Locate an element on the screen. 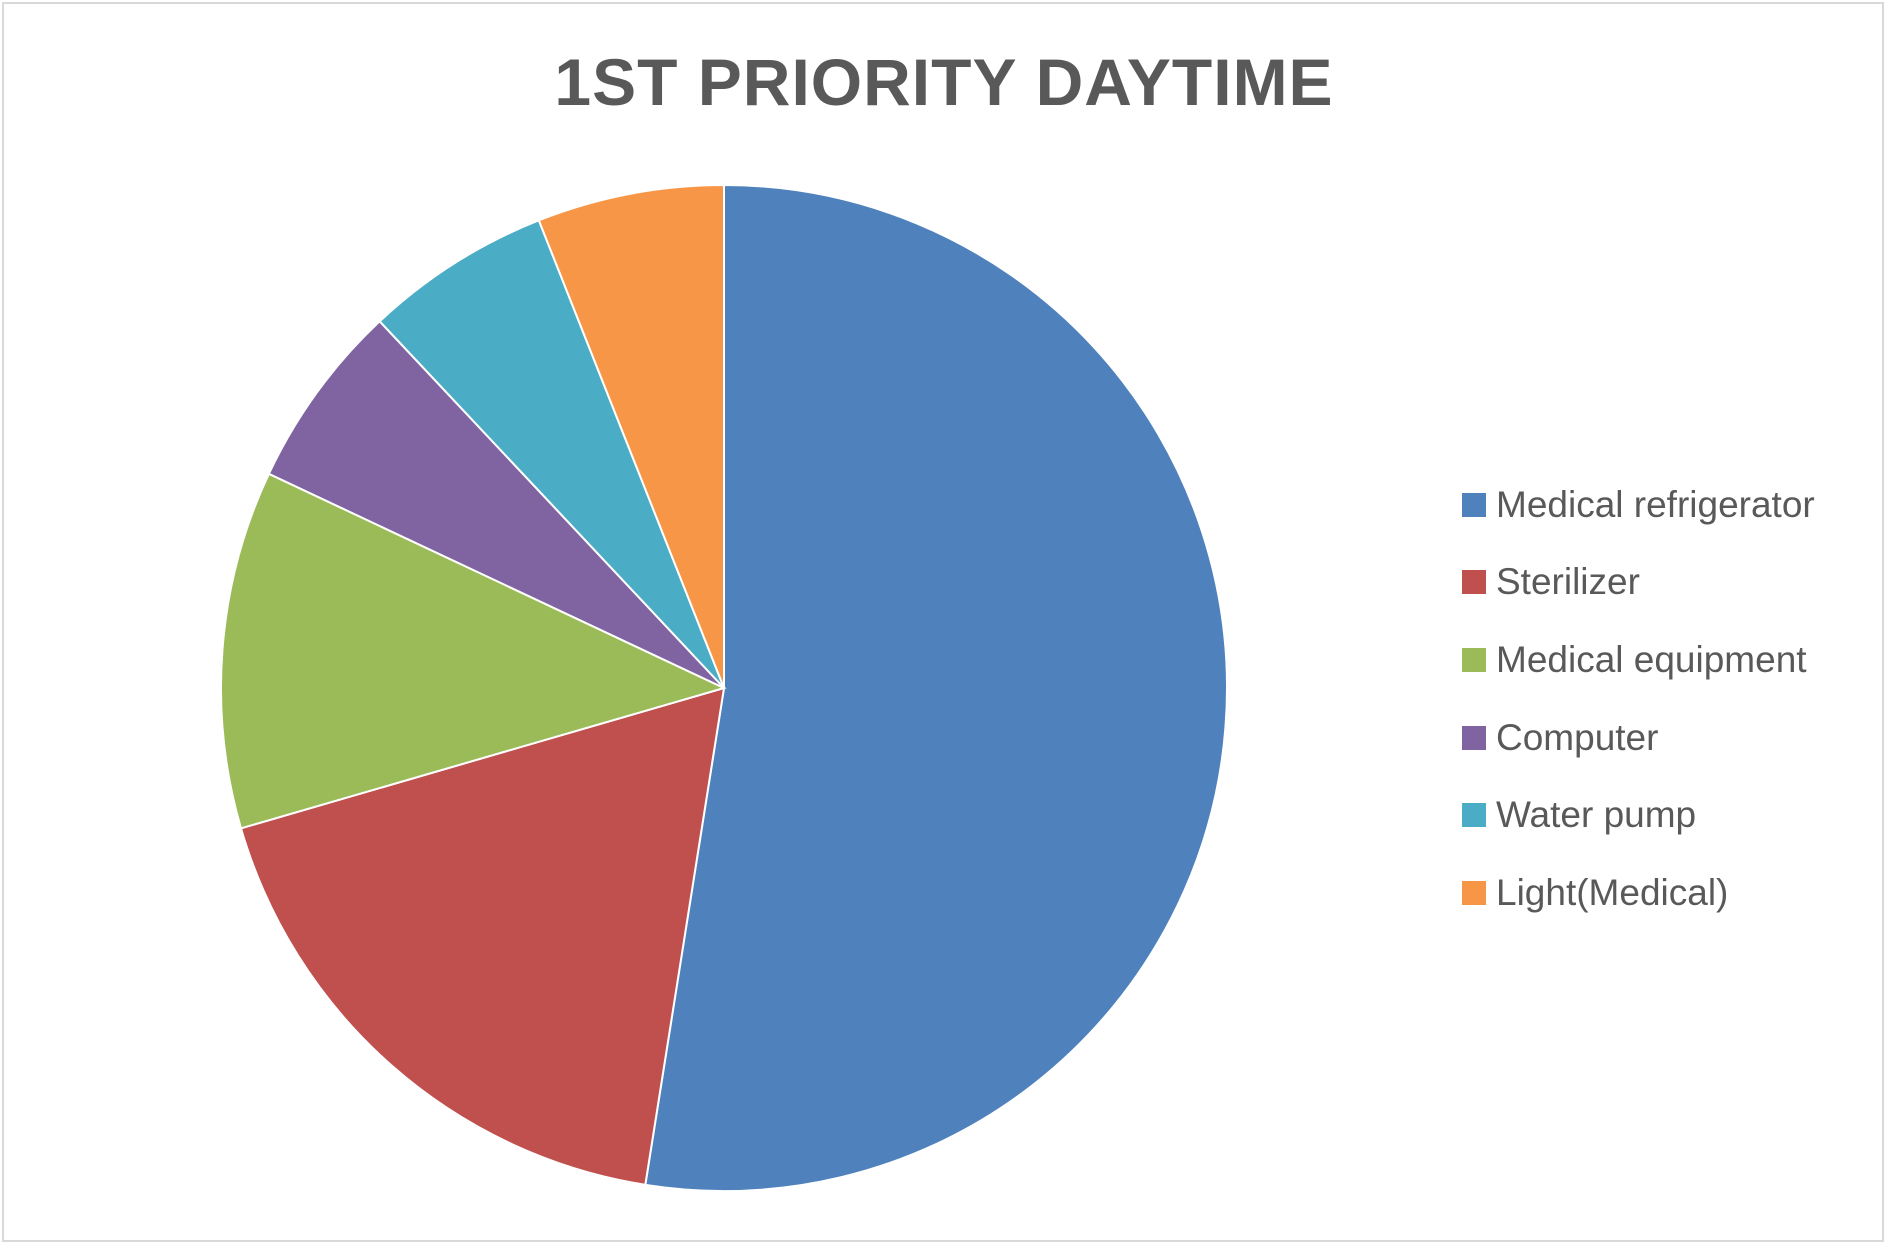 This screenshot has height=1246, width=1888. legend-item: Water pump is located at coordinates (1662, 815).